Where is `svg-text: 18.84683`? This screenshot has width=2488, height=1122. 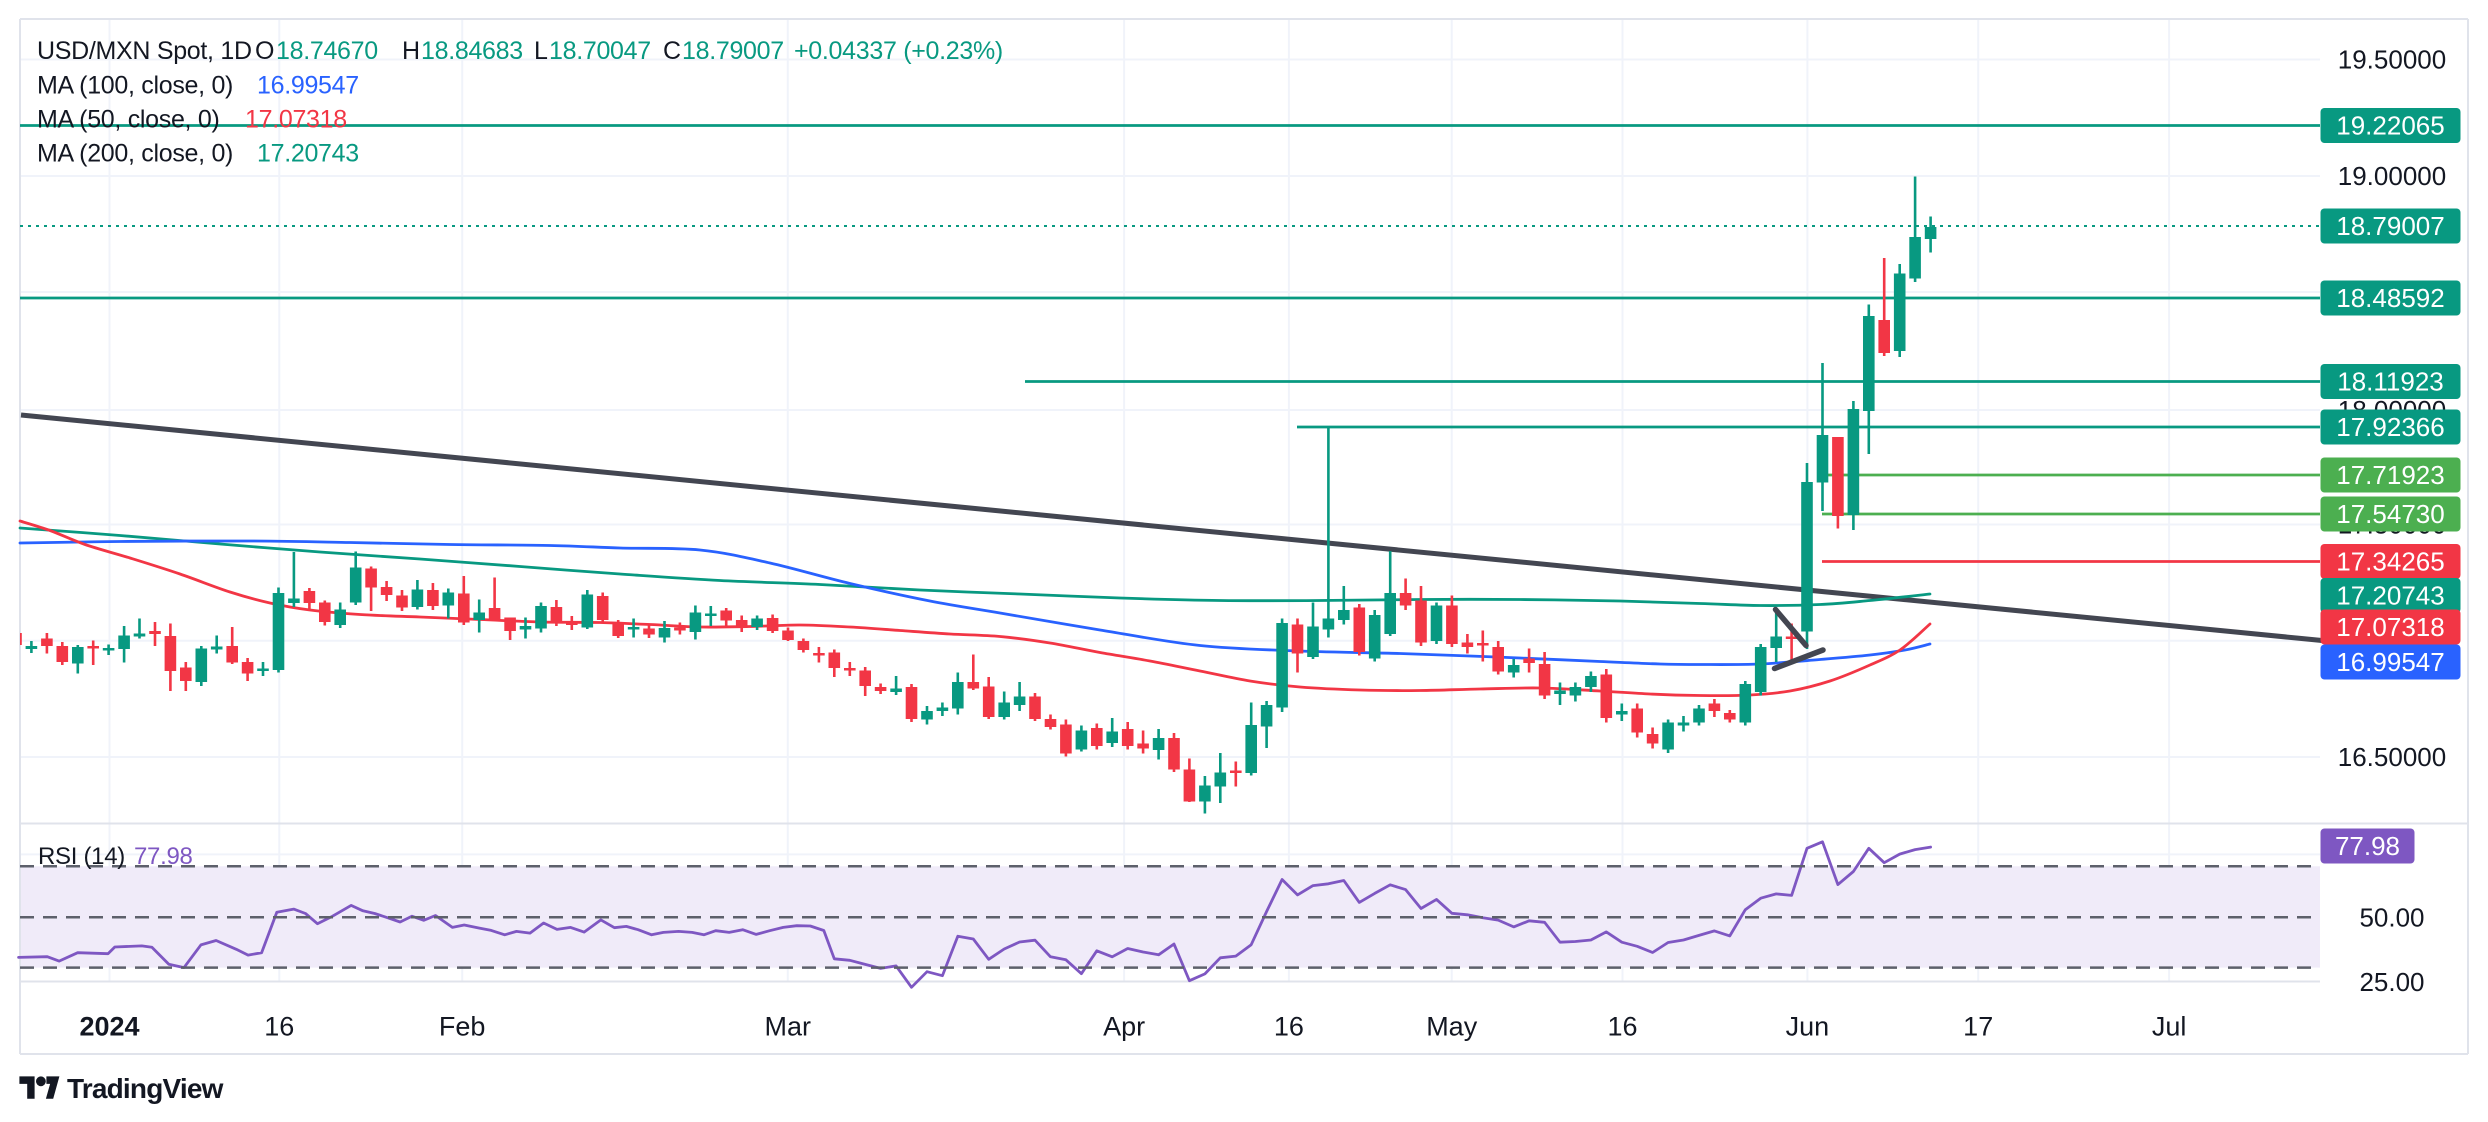 svg-text: 18.84683 is located at coordinates (472, 51).